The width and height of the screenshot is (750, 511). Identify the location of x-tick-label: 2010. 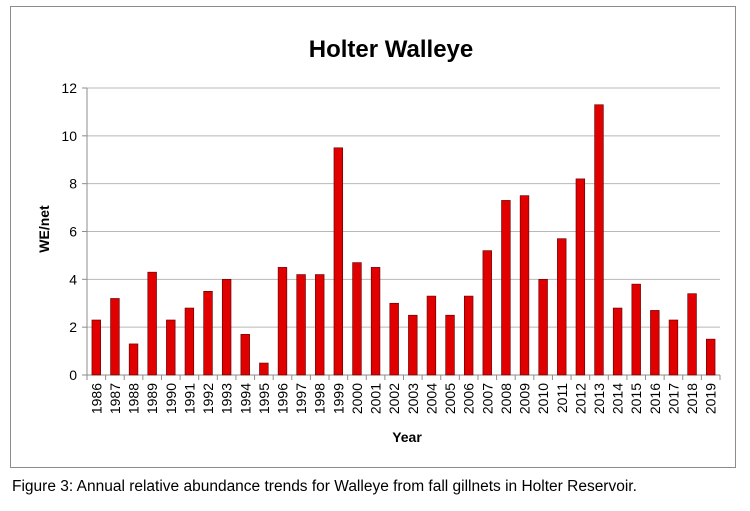
(543, 398).